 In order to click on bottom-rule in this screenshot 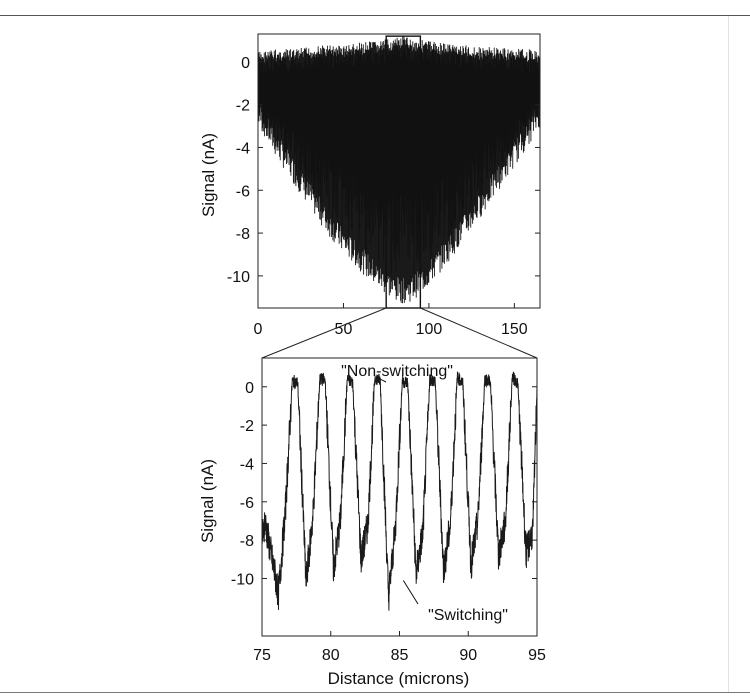, I will do `click(375, 692)`.